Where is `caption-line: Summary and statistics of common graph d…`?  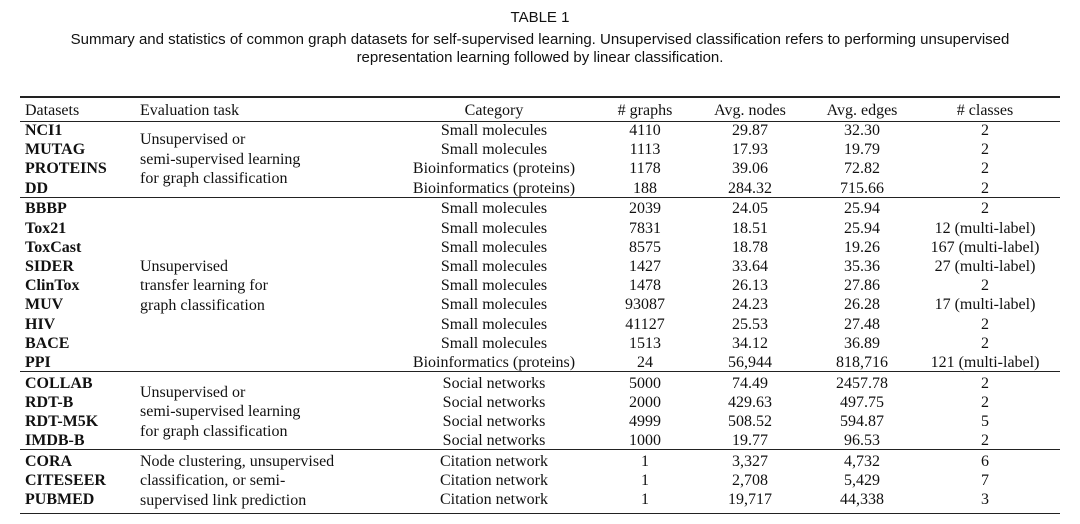
caption-line: Summary and statistics of common graph d… is located at coordinates (540, 39).